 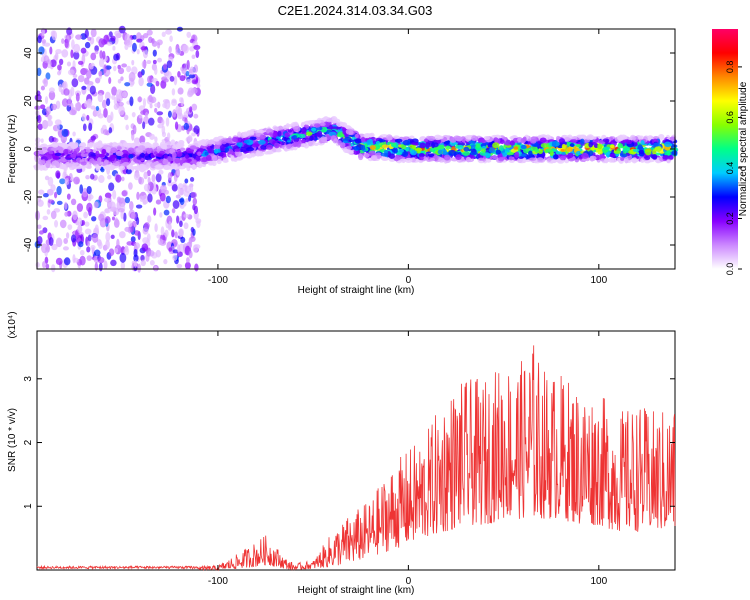 What do you see at coordinates (218, 280) in the screenshot?
I see `spectrogram-x-tick-label: -100` at bounding box center [218, 280].